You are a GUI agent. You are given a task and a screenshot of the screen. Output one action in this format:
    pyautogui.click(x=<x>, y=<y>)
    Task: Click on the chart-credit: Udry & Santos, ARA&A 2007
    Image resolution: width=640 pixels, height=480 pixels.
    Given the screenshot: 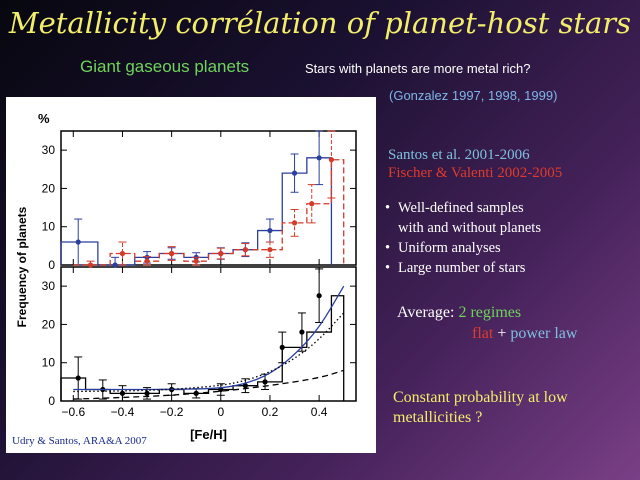 What is the action you would take?
    pyautogui.click(x=79, y=441)
    